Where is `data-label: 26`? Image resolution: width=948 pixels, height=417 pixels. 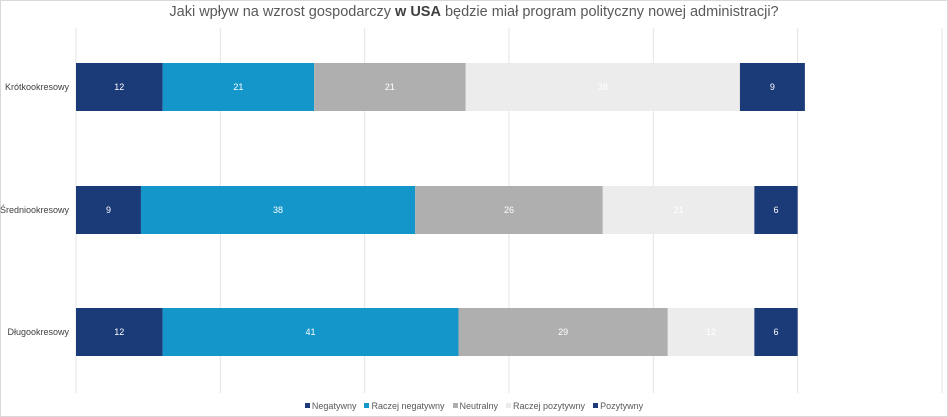 data-label: 26 is located at coordinates (509, 210).